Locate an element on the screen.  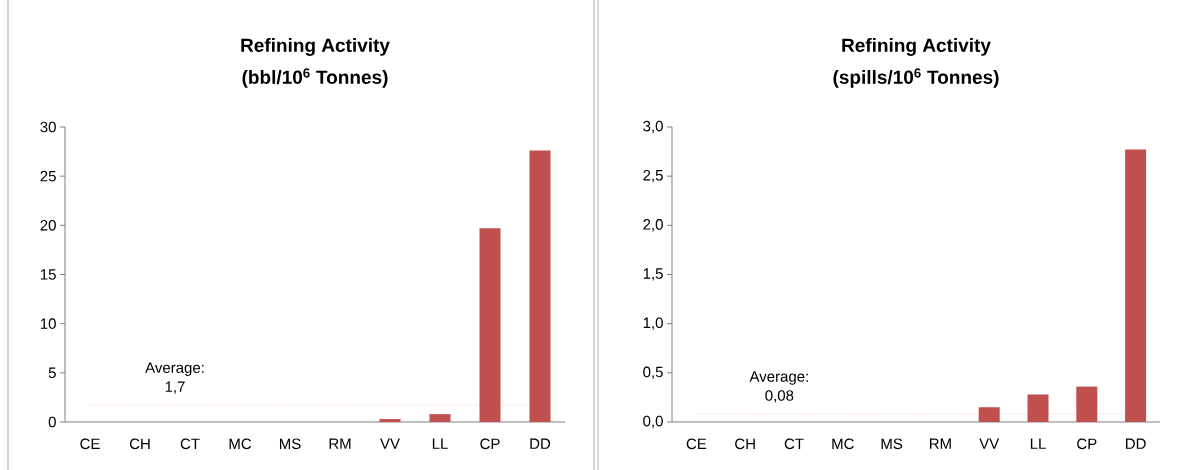
y-tick-label: 1,0 is located at coordinates (653, 323).